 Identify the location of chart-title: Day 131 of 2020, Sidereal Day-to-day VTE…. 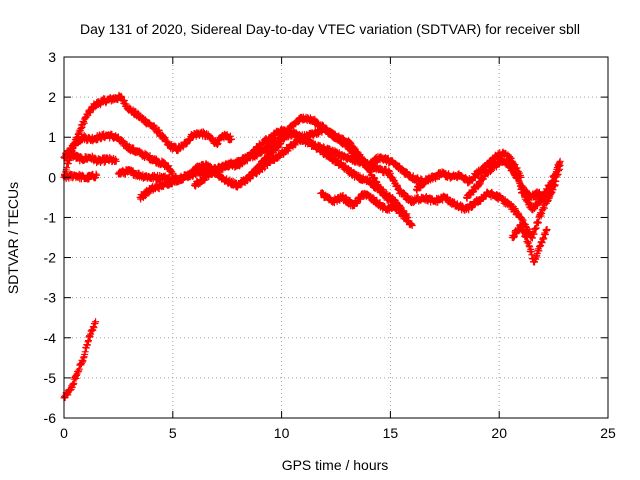
(330, 29).